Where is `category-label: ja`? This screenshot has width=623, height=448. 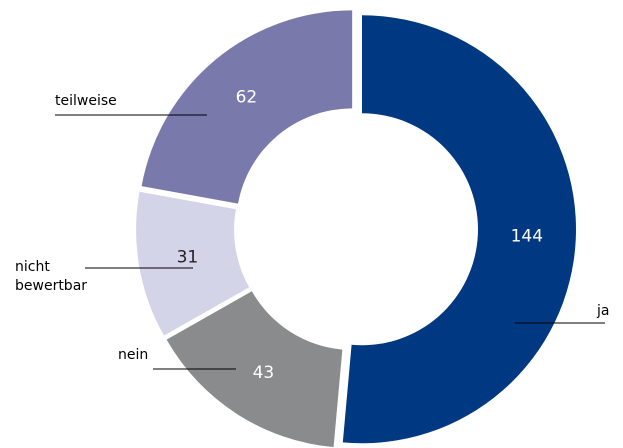 category-label: ja is located at coordinates (603, 311).